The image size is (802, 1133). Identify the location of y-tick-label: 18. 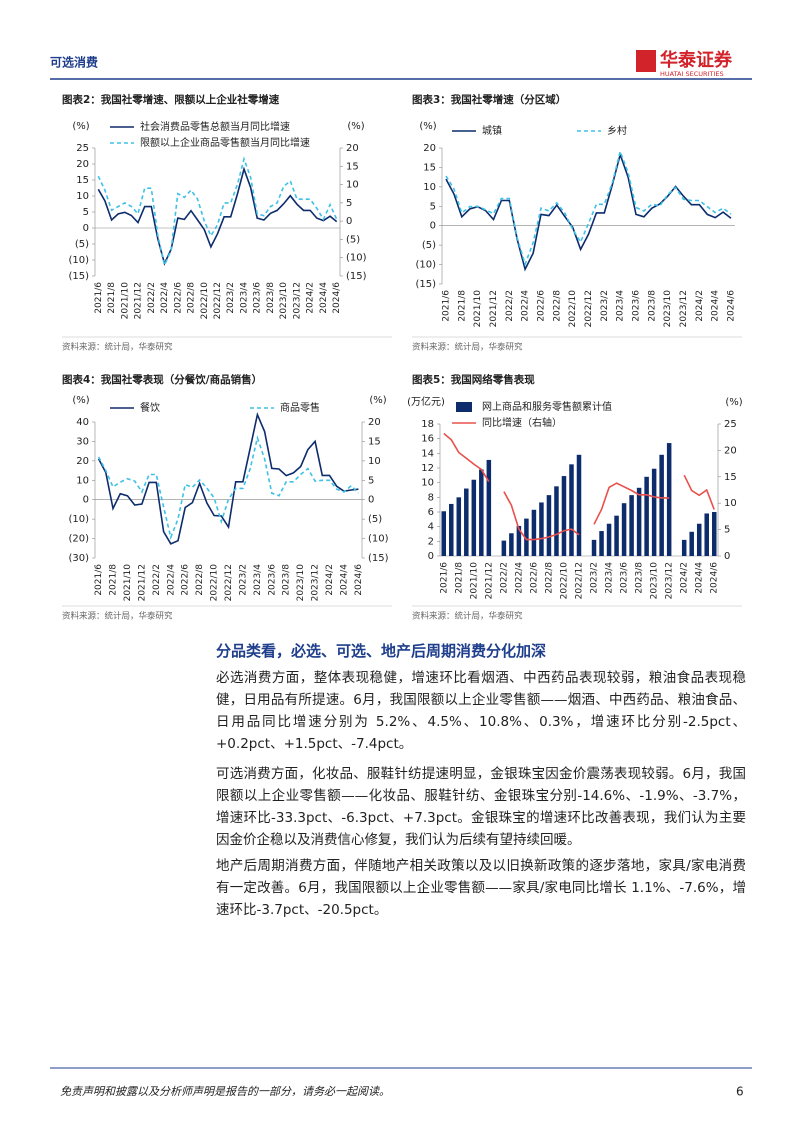
(427, 424).